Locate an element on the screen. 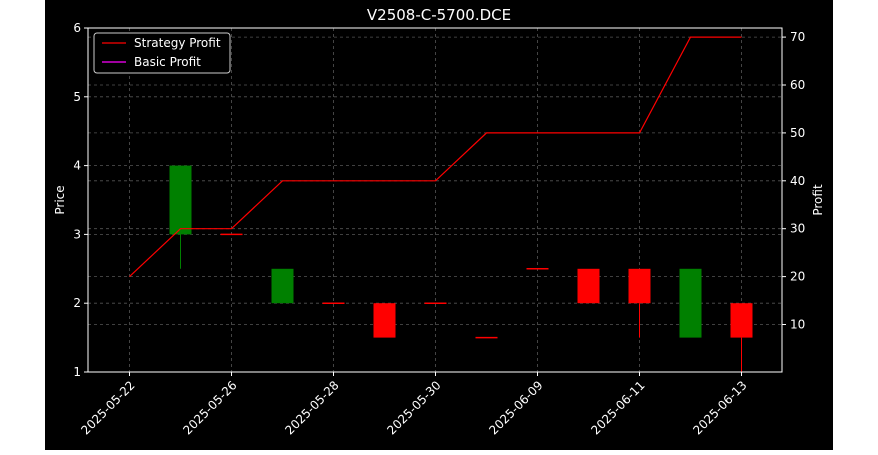 The height and width of the screenshot is (455, 878). legend: Strategy Profit Basic Profit is located at coordinates (162, 53).